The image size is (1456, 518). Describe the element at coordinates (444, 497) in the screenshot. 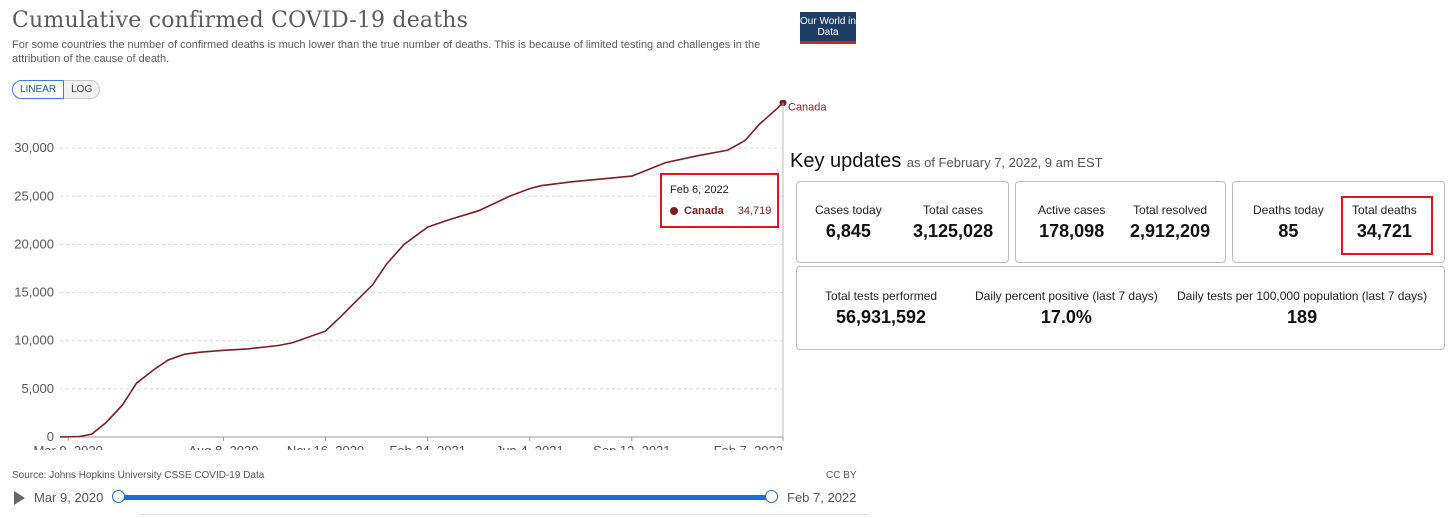

I see `timeline-track` at that location.